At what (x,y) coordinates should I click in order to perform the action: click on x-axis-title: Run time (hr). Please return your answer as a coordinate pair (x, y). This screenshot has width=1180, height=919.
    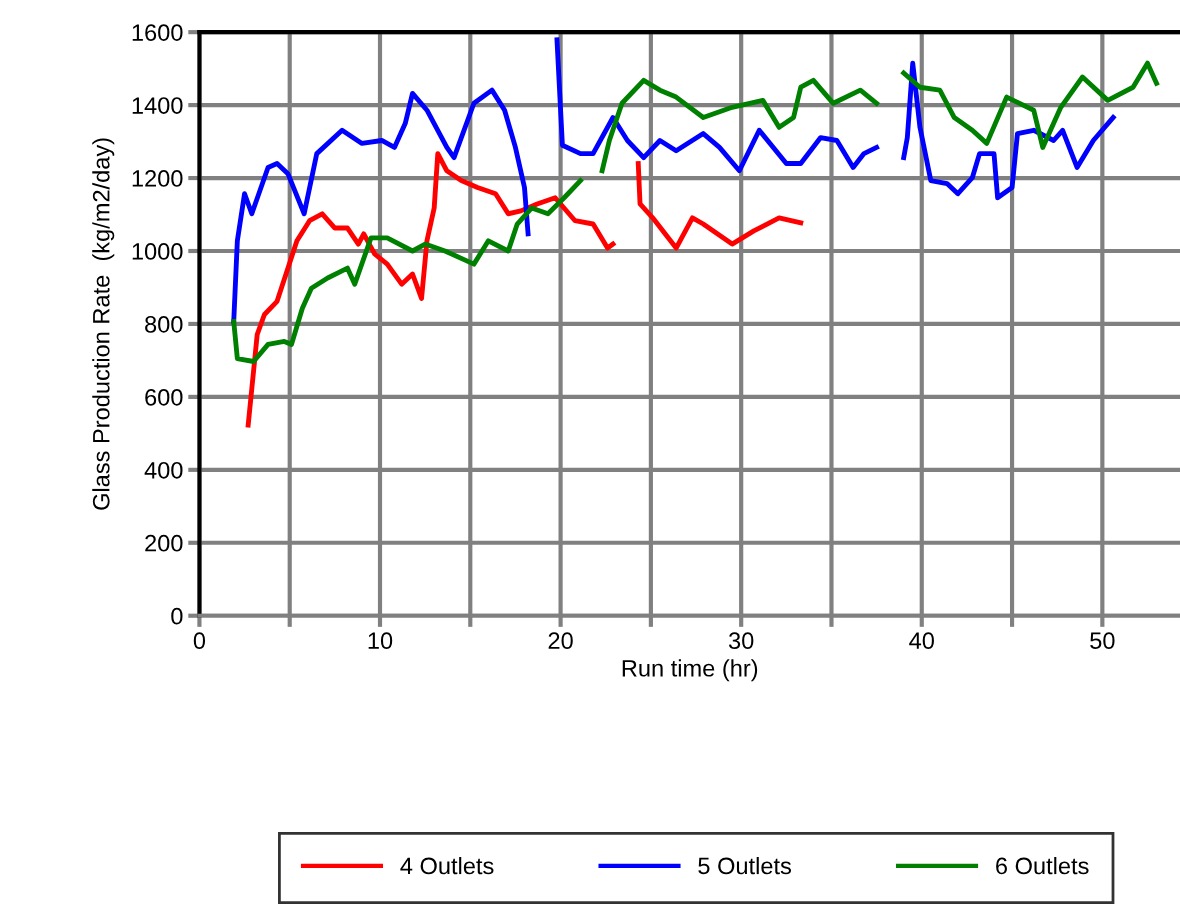
    Looking at the image, I should click on (690, 670).